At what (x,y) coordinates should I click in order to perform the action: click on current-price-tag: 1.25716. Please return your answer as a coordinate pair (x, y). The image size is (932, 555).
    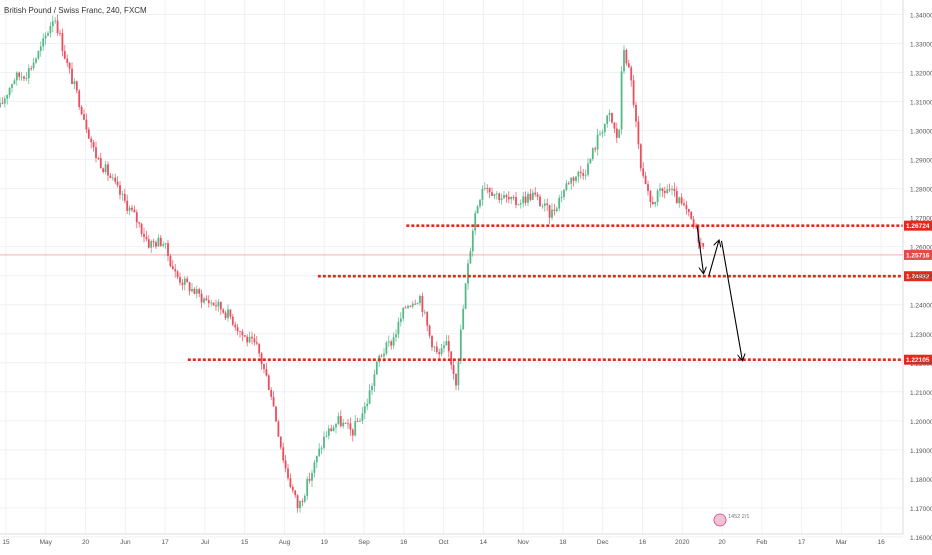
    Looking at the image, I should click on (918, 255).